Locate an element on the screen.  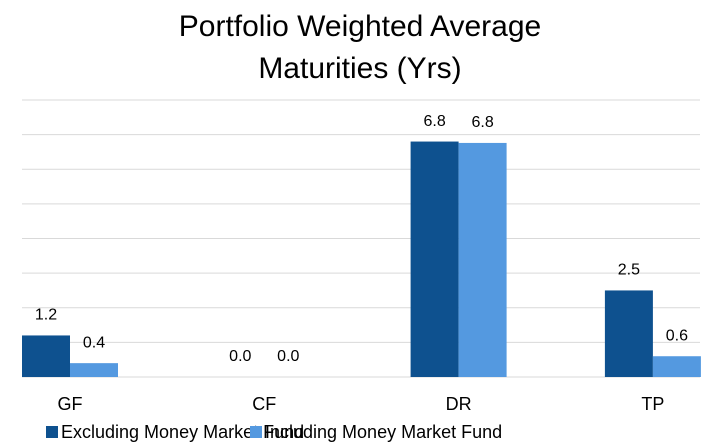
chart-title: Portfolio Weighted Average is located at coordinates (360, 26).